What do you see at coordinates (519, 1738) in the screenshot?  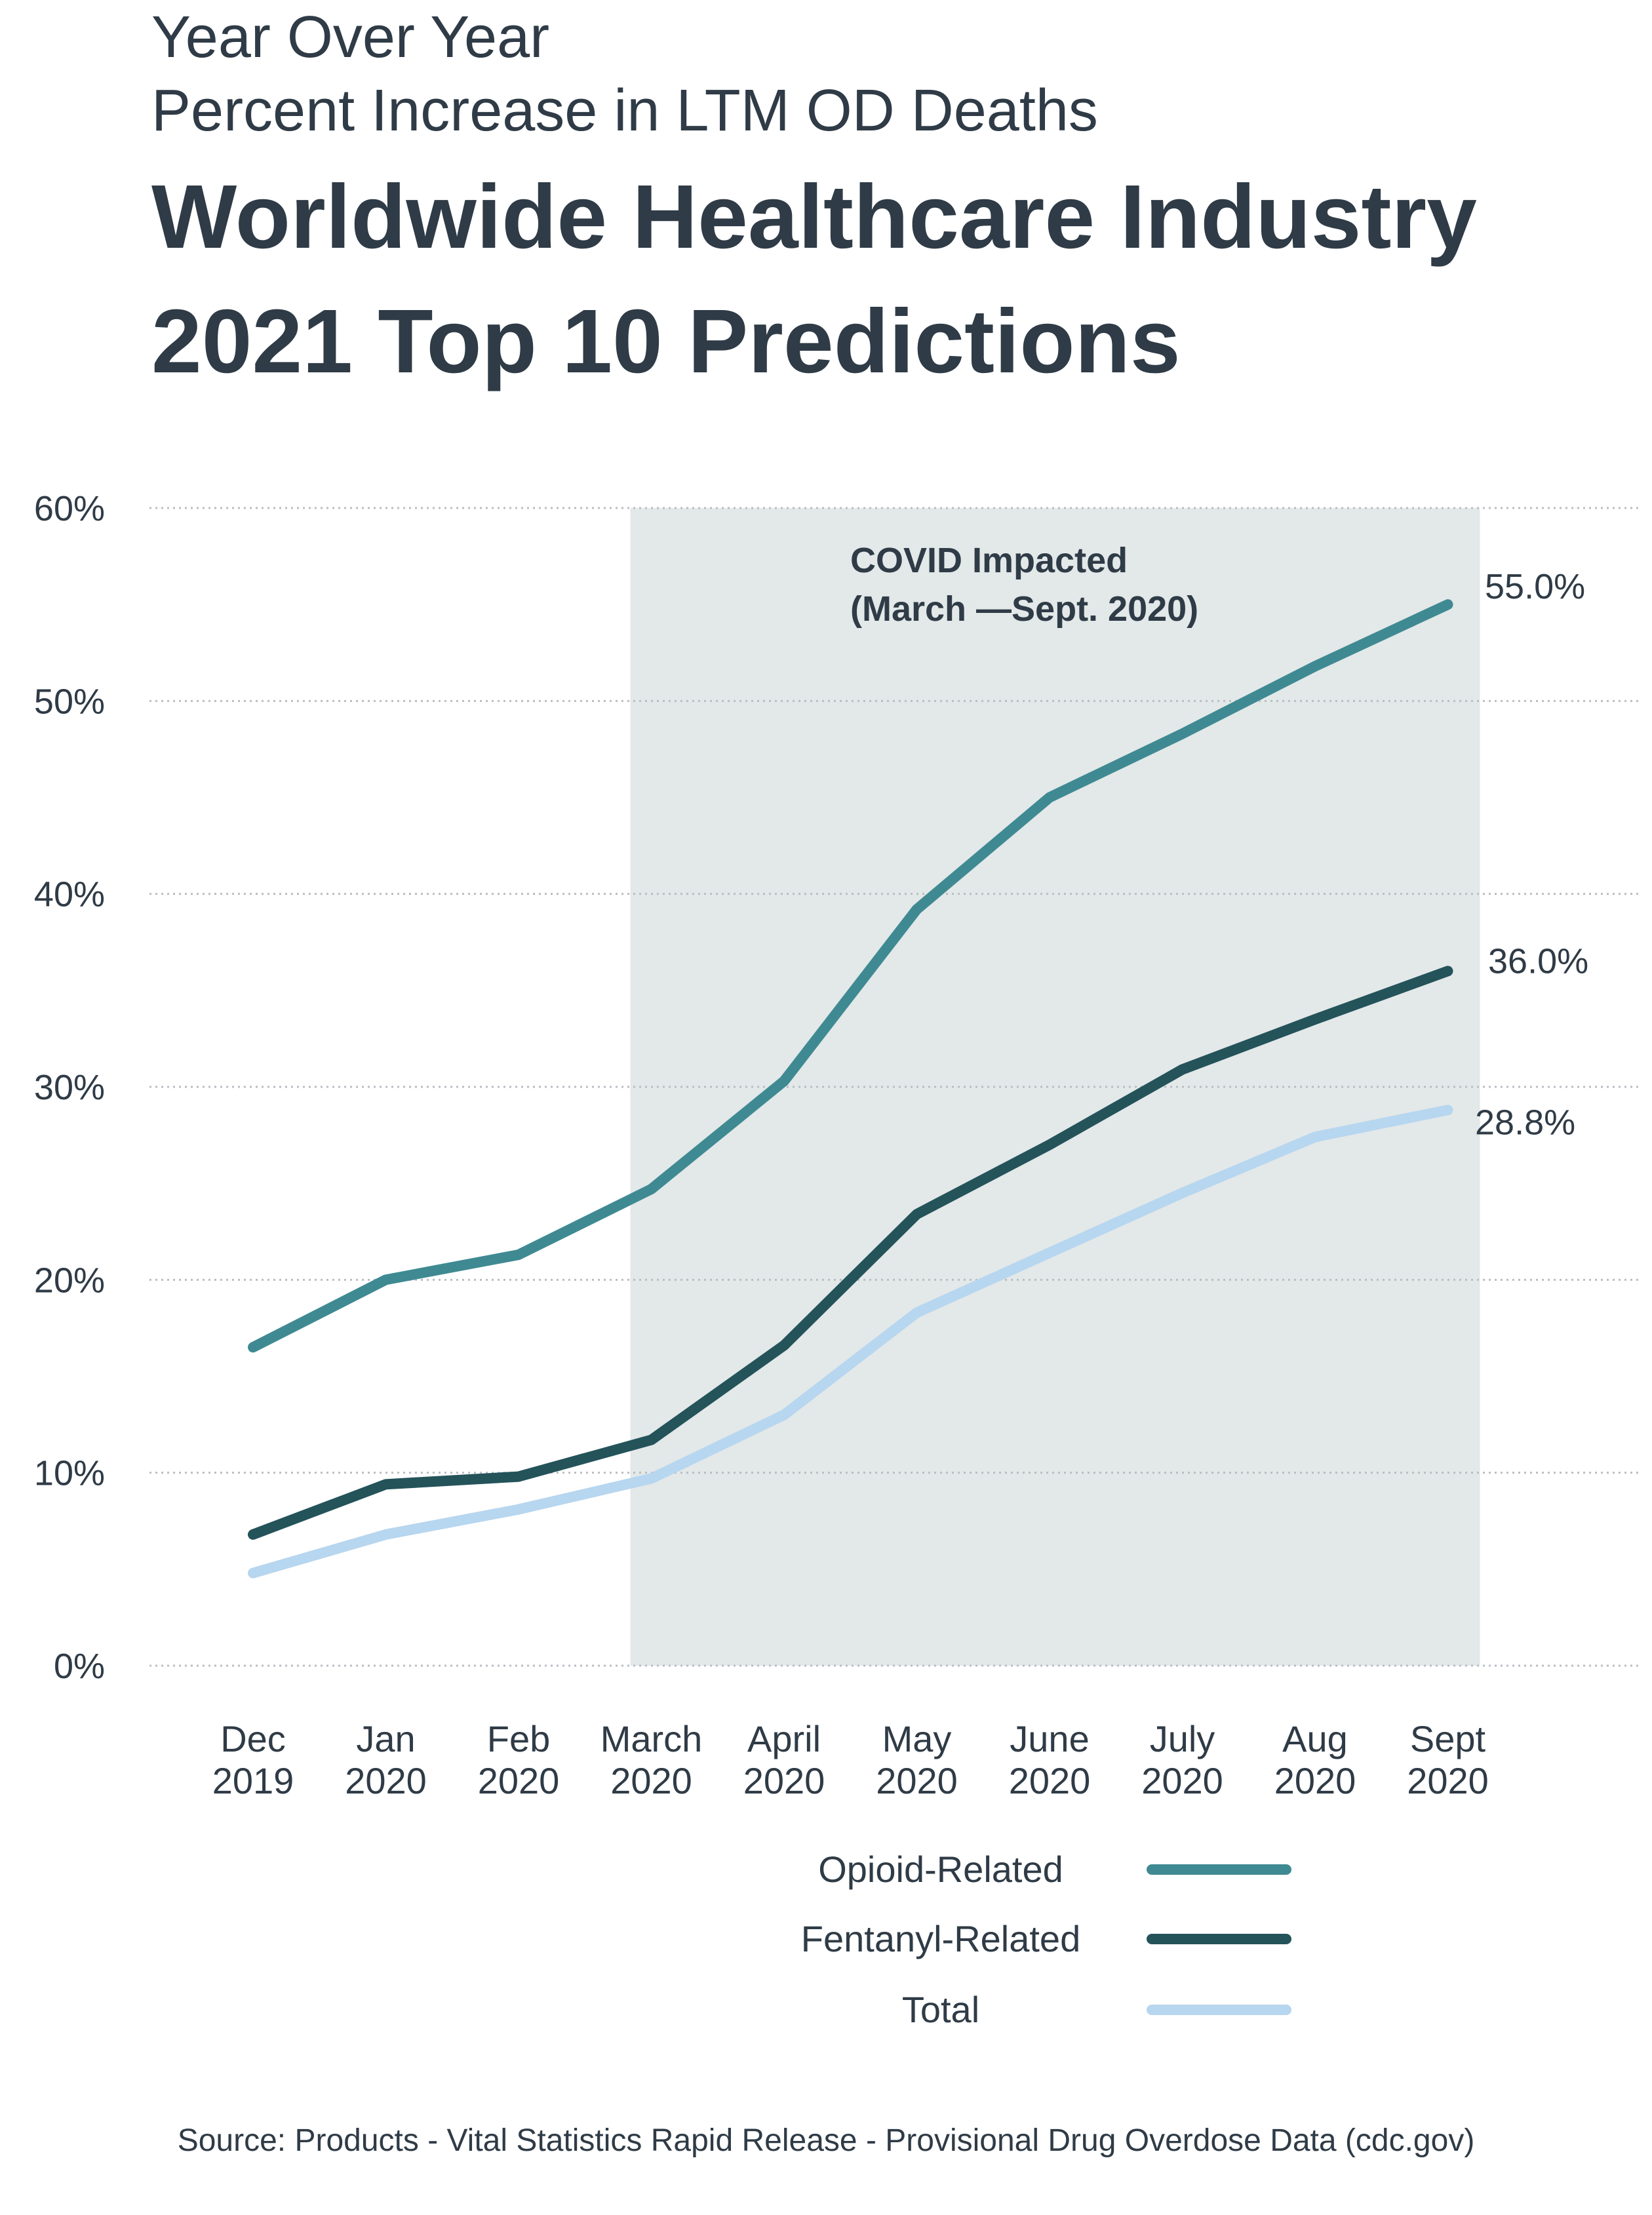 I see `x-tick-label: Feb` at bounding box center [519, 1738].